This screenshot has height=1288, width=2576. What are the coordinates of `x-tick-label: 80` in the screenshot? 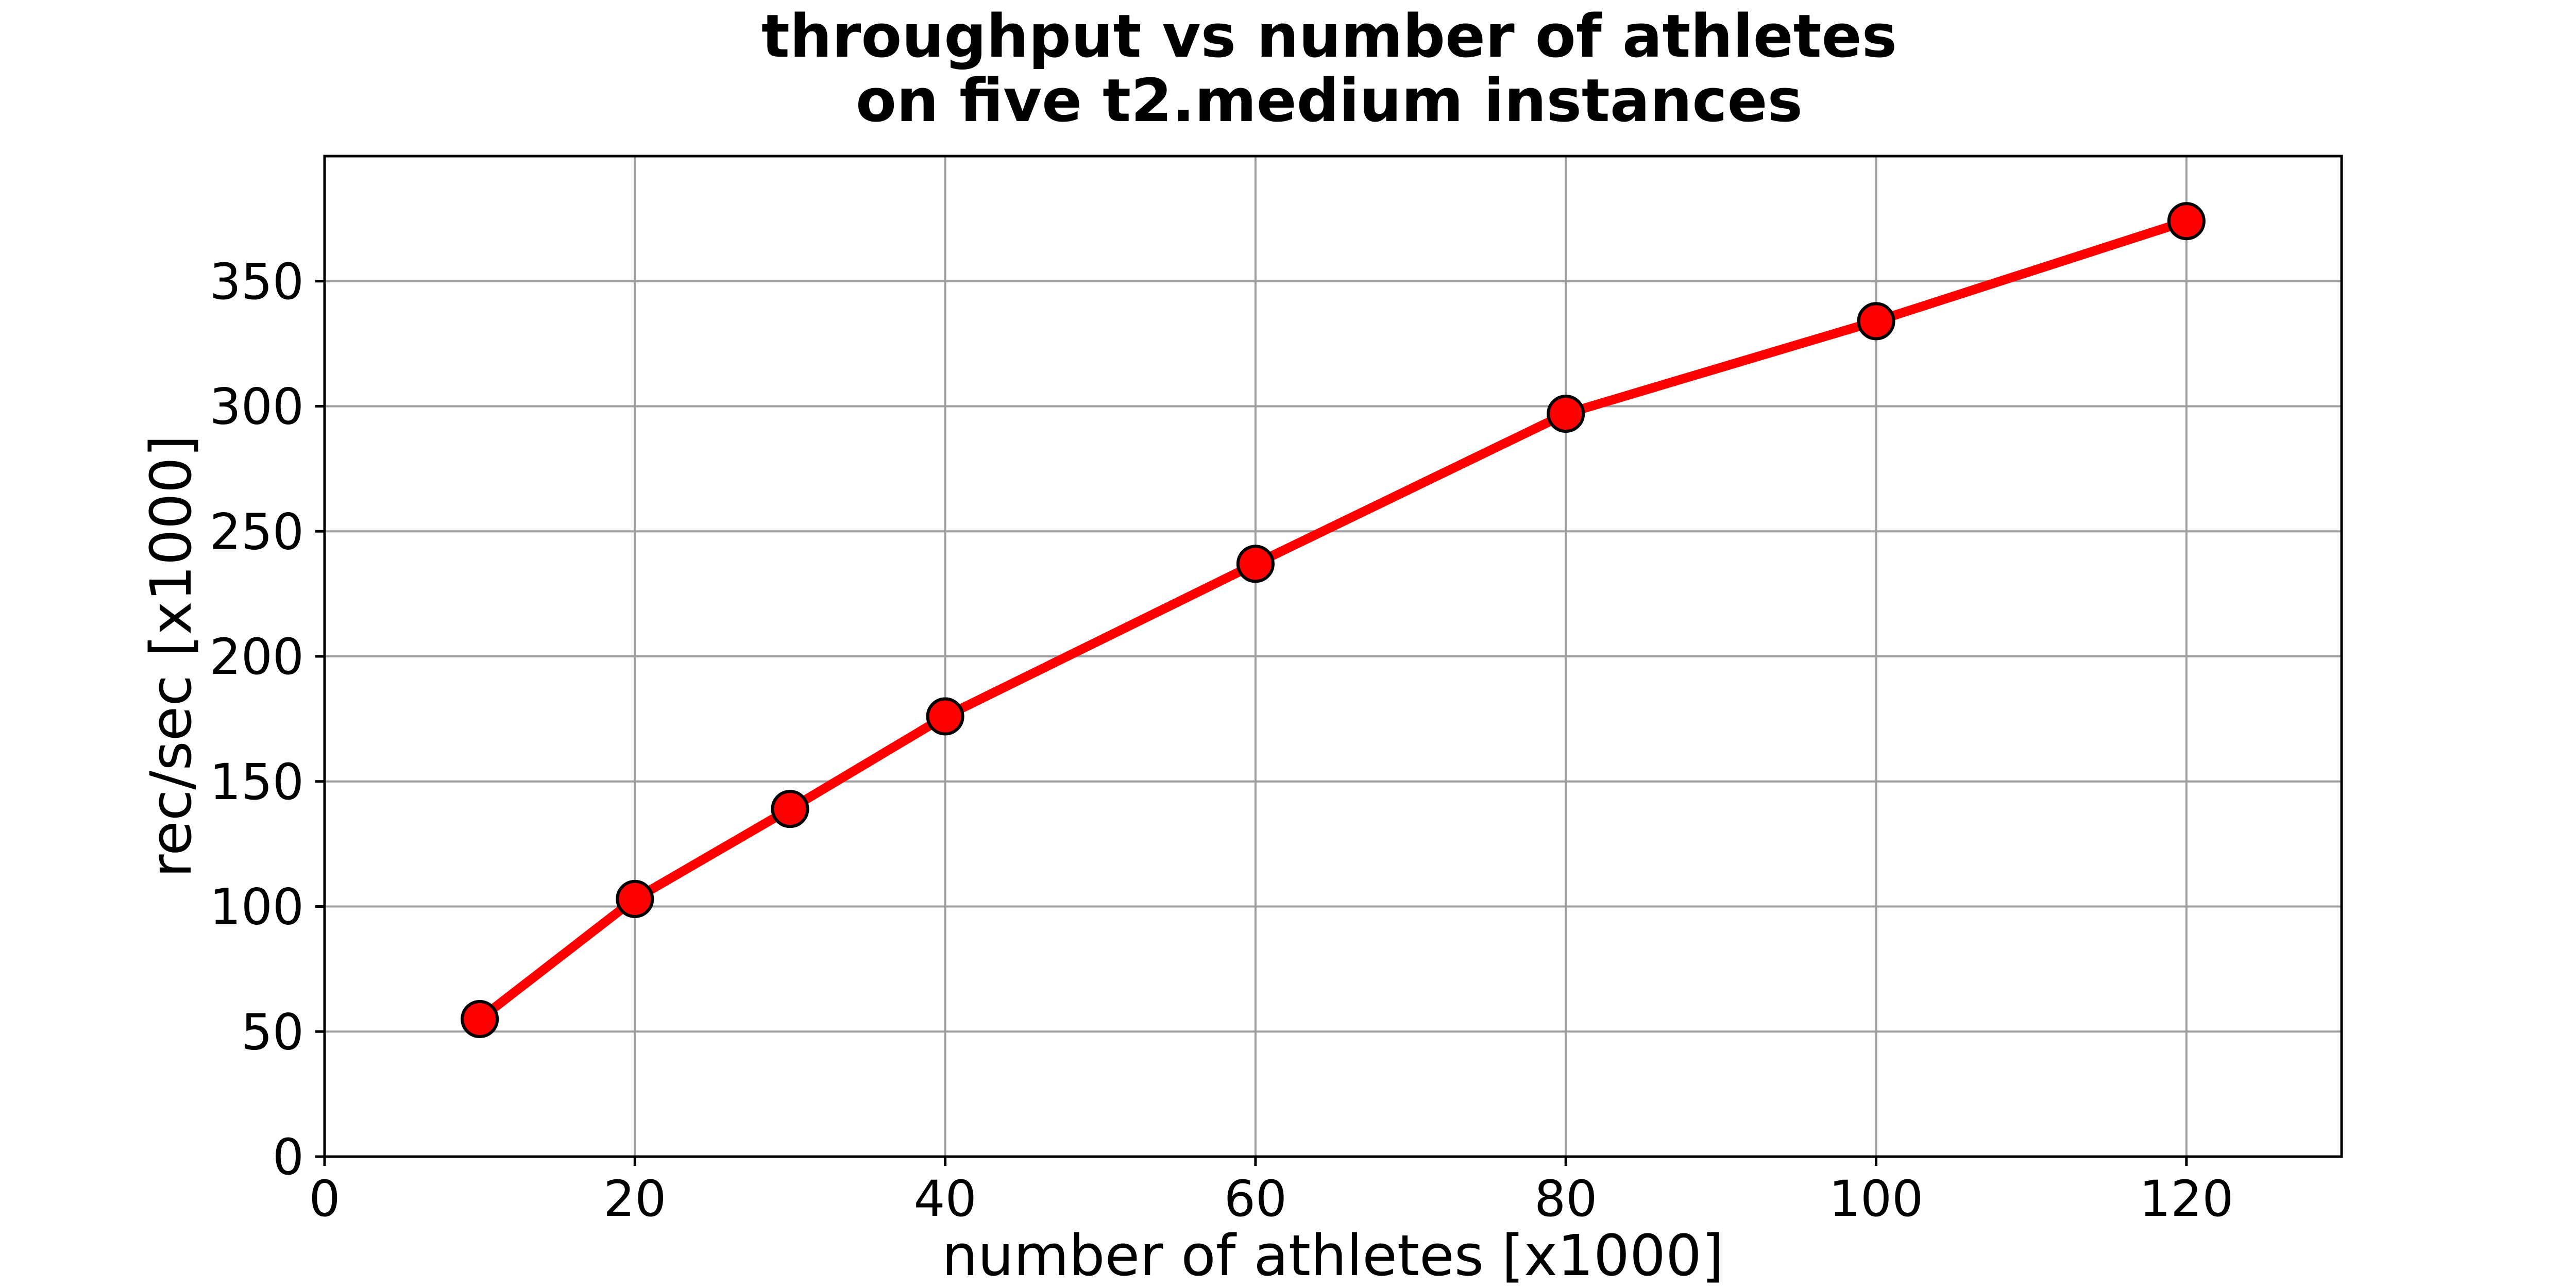 It's located at (1565, 1199).